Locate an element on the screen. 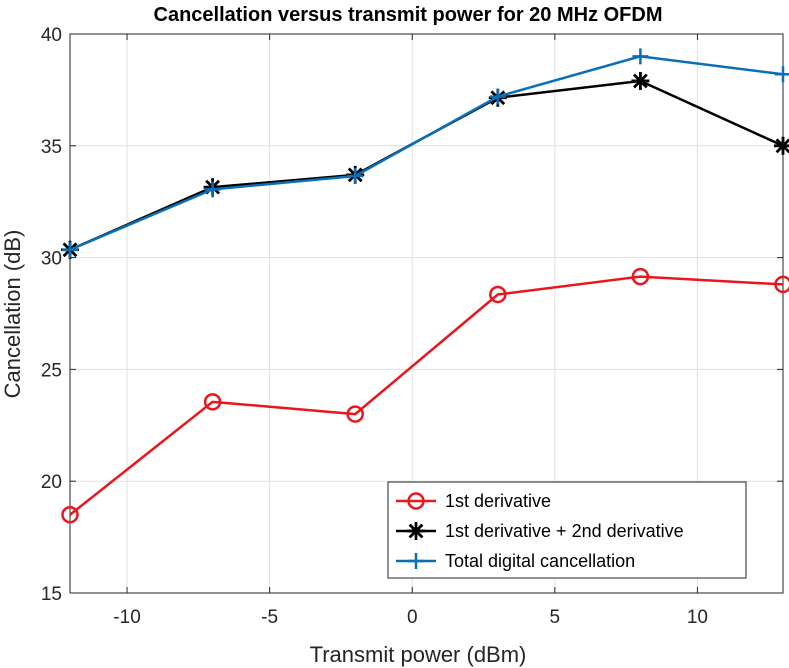 The height and width of the screenshot is (668, 789). x-tick-label: -5 is located at coordinates (269, 617).